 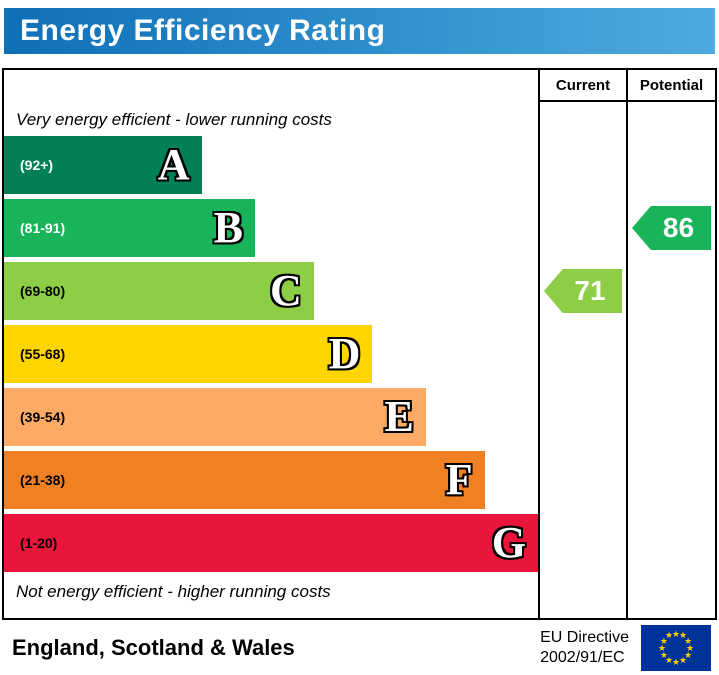 I want to click on eu-directive-line2: 2002/91/EC, so click(x=582, y=657).